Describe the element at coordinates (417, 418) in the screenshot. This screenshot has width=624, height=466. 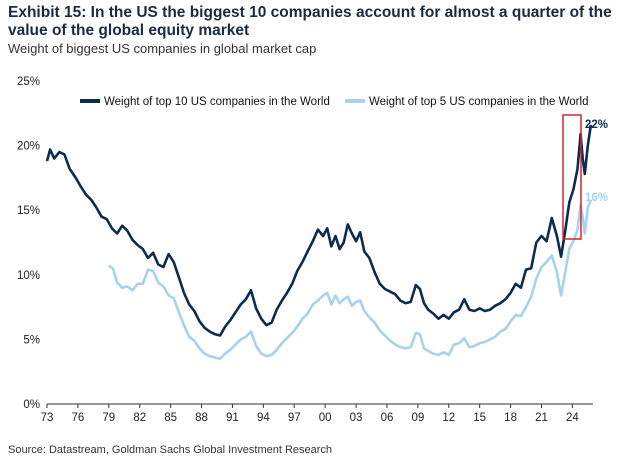
I see `x-tick-label: 09` at that location.